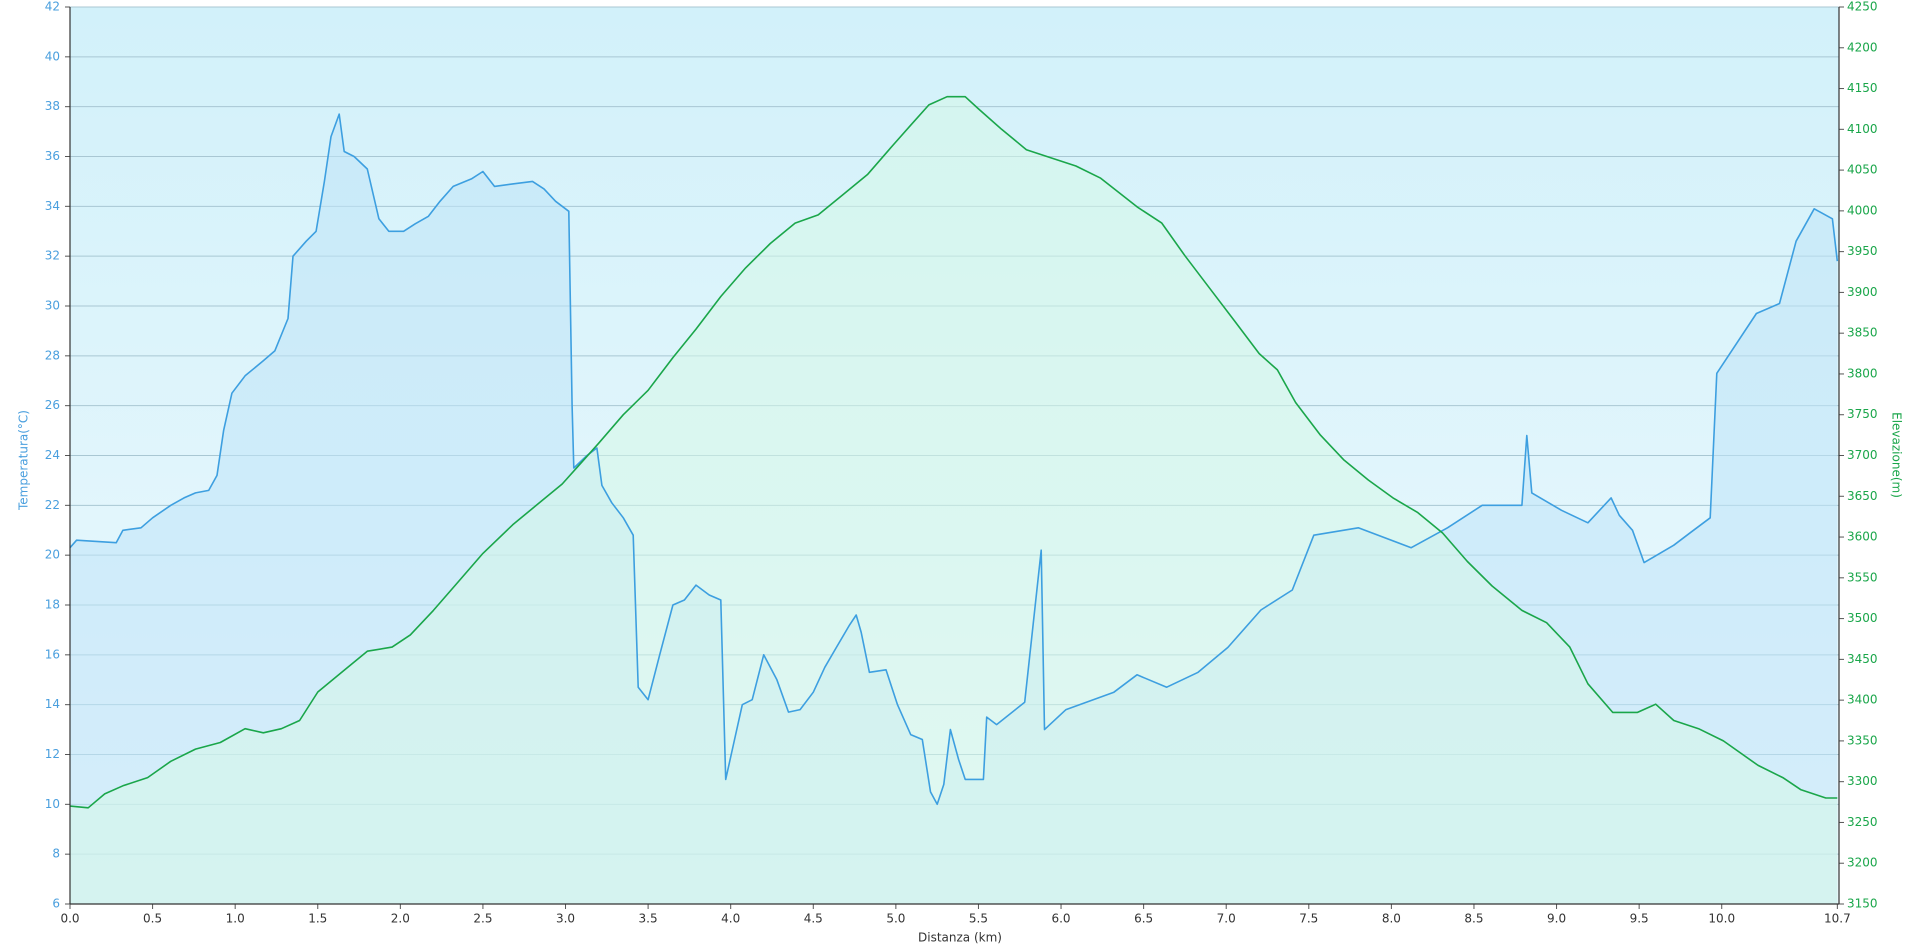 The height and width of the screenshot is (950, 1916). Describe the element at coordinates (1862, 740) in the screenshot. I see `y2-tick-label: 3350` at that location.